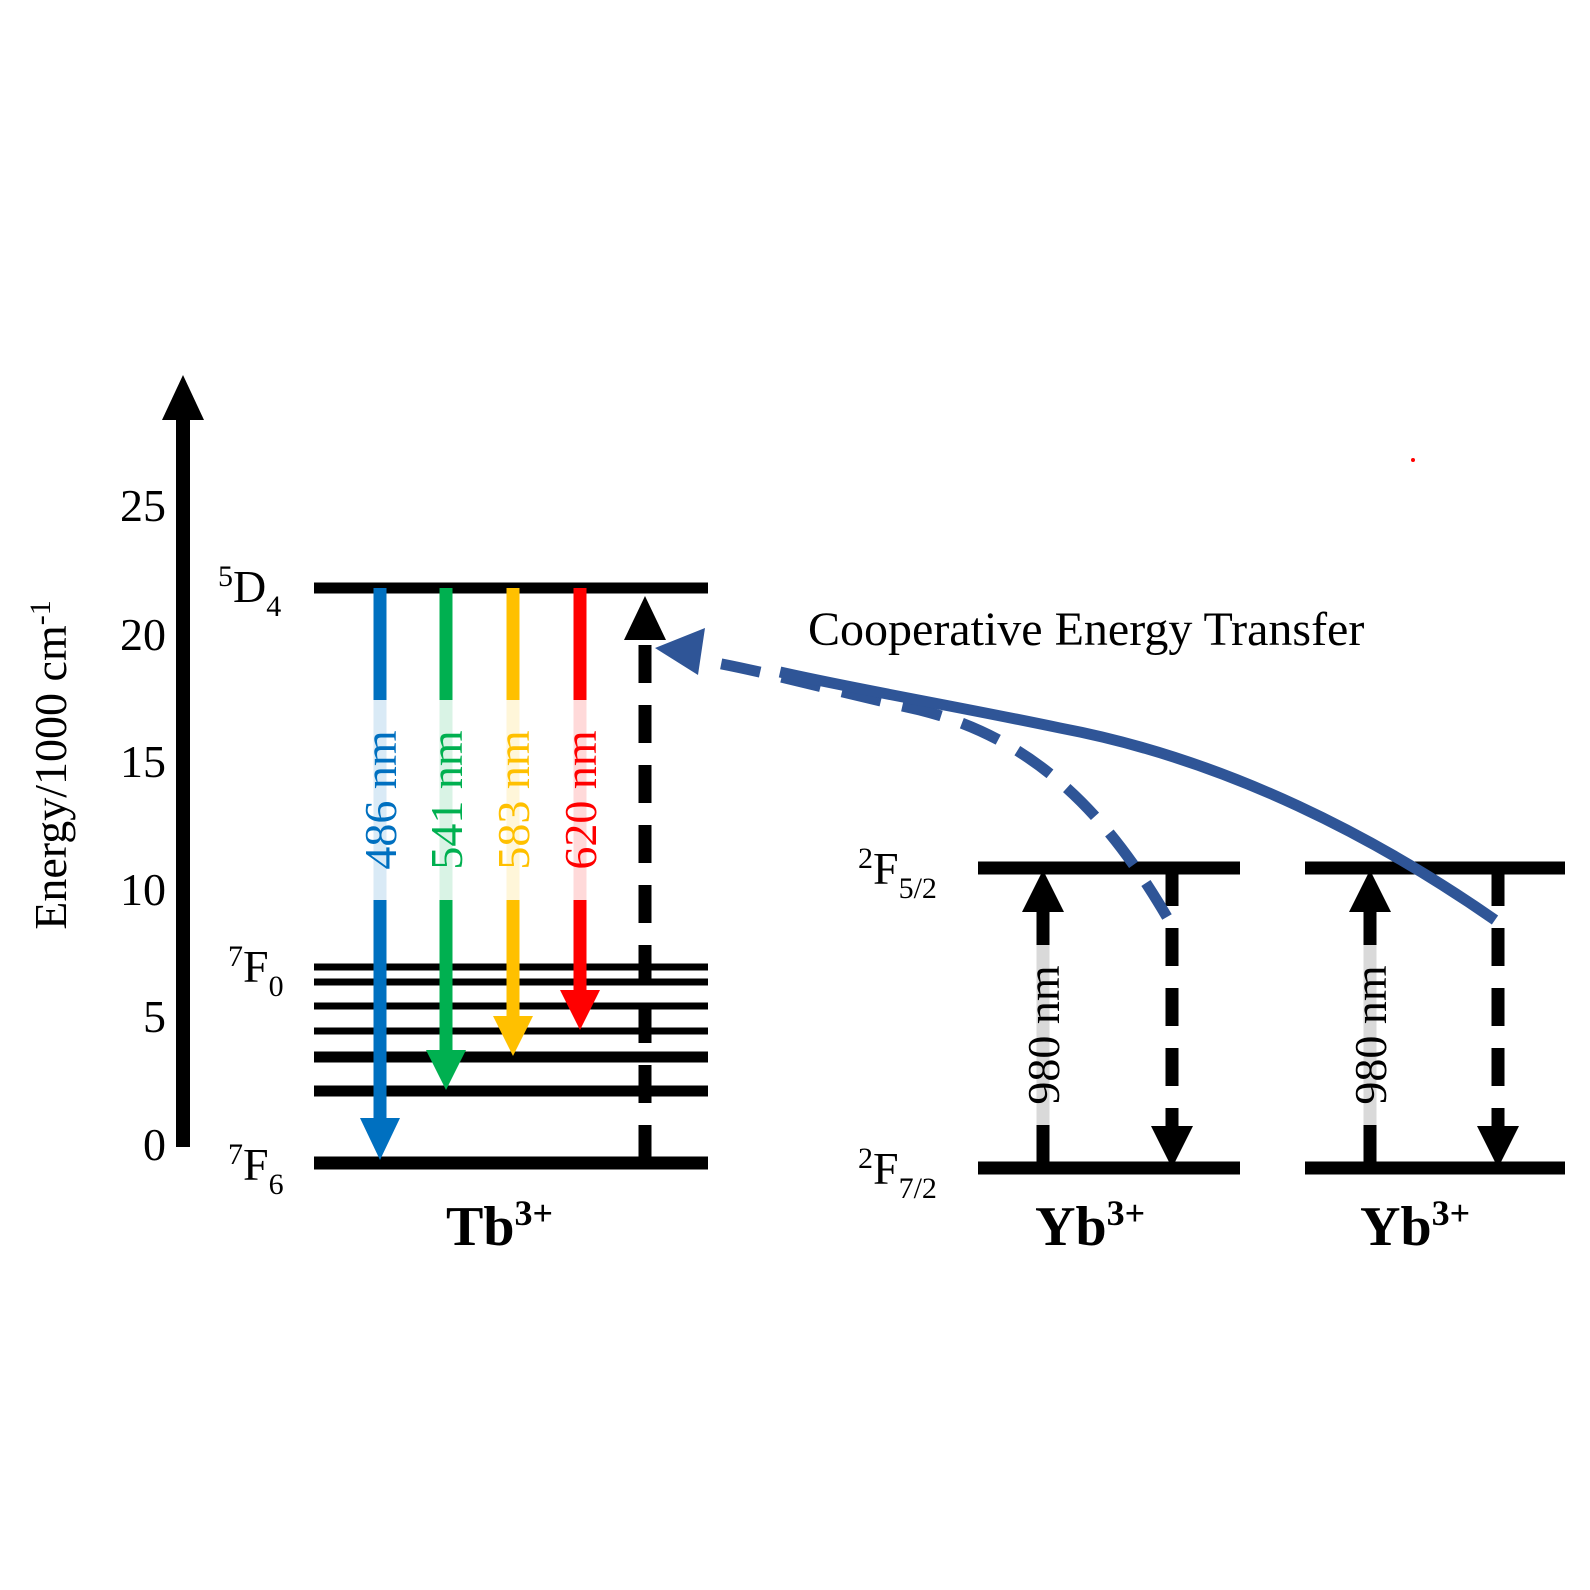  Describe the element at coordinates (256, 971) in the screenshot. I see `label-7f0: 7F0` at that location.